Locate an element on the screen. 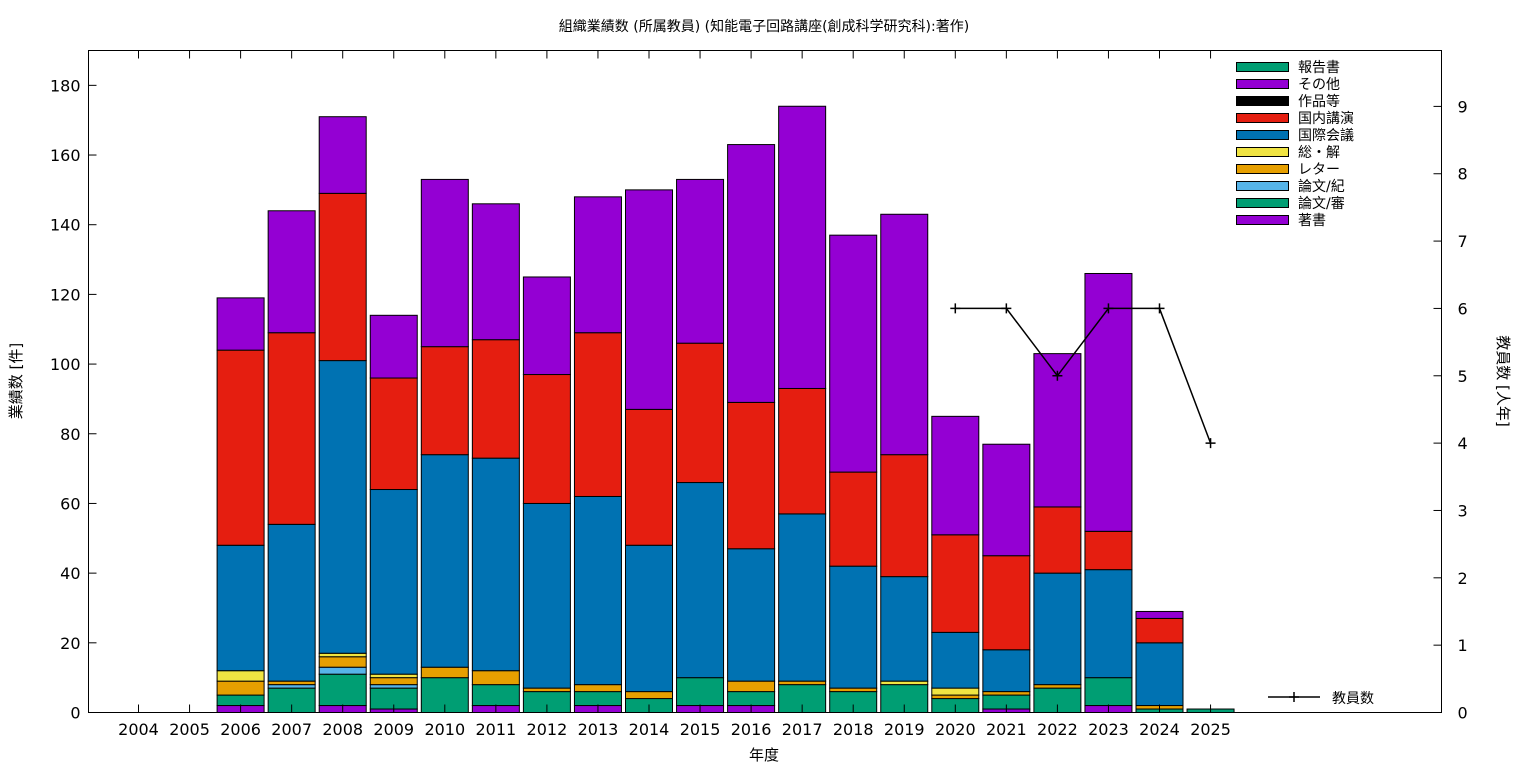 The image size is (1536, 768). y-tick-label: 60 is located at coordinates (70, 503).